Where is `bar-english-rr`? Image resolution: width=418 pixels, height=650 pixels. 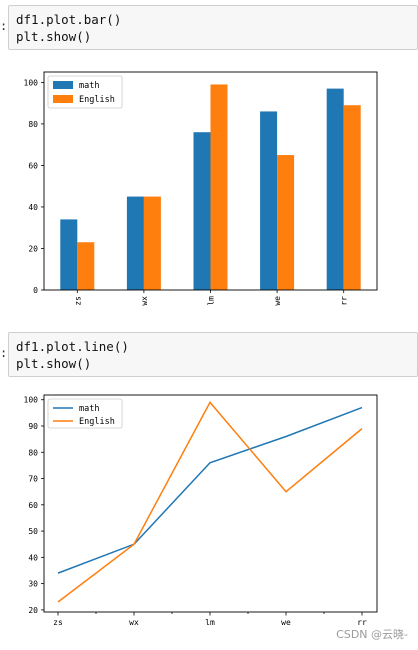 bar-english-rr is located at coordinates (352, 197).